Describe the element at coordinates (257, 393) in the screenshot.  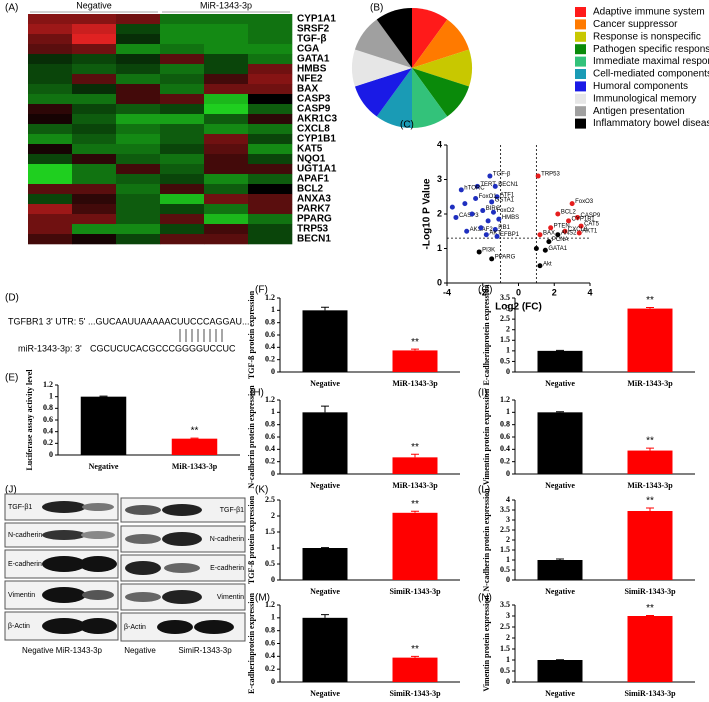
I see `panel-label: (H)` at that location.